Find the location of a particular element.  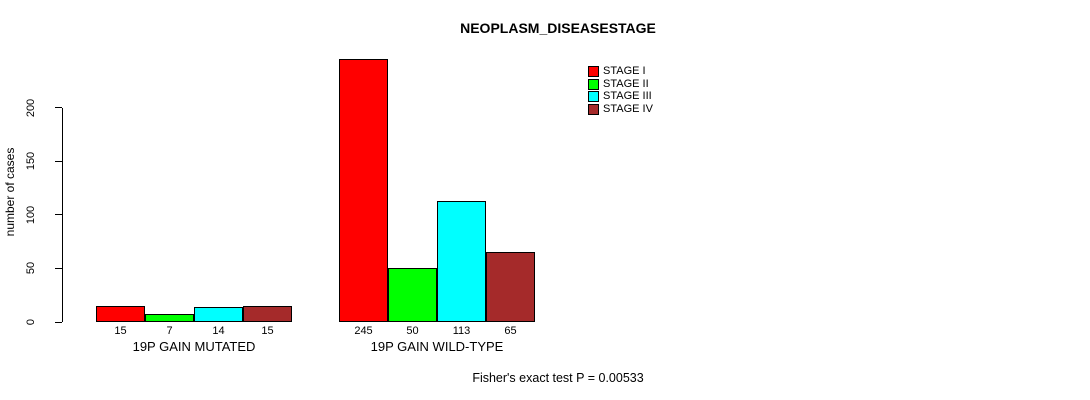

legend-item-stage-iv: STAGE IV is located at coordinates (620, 108).